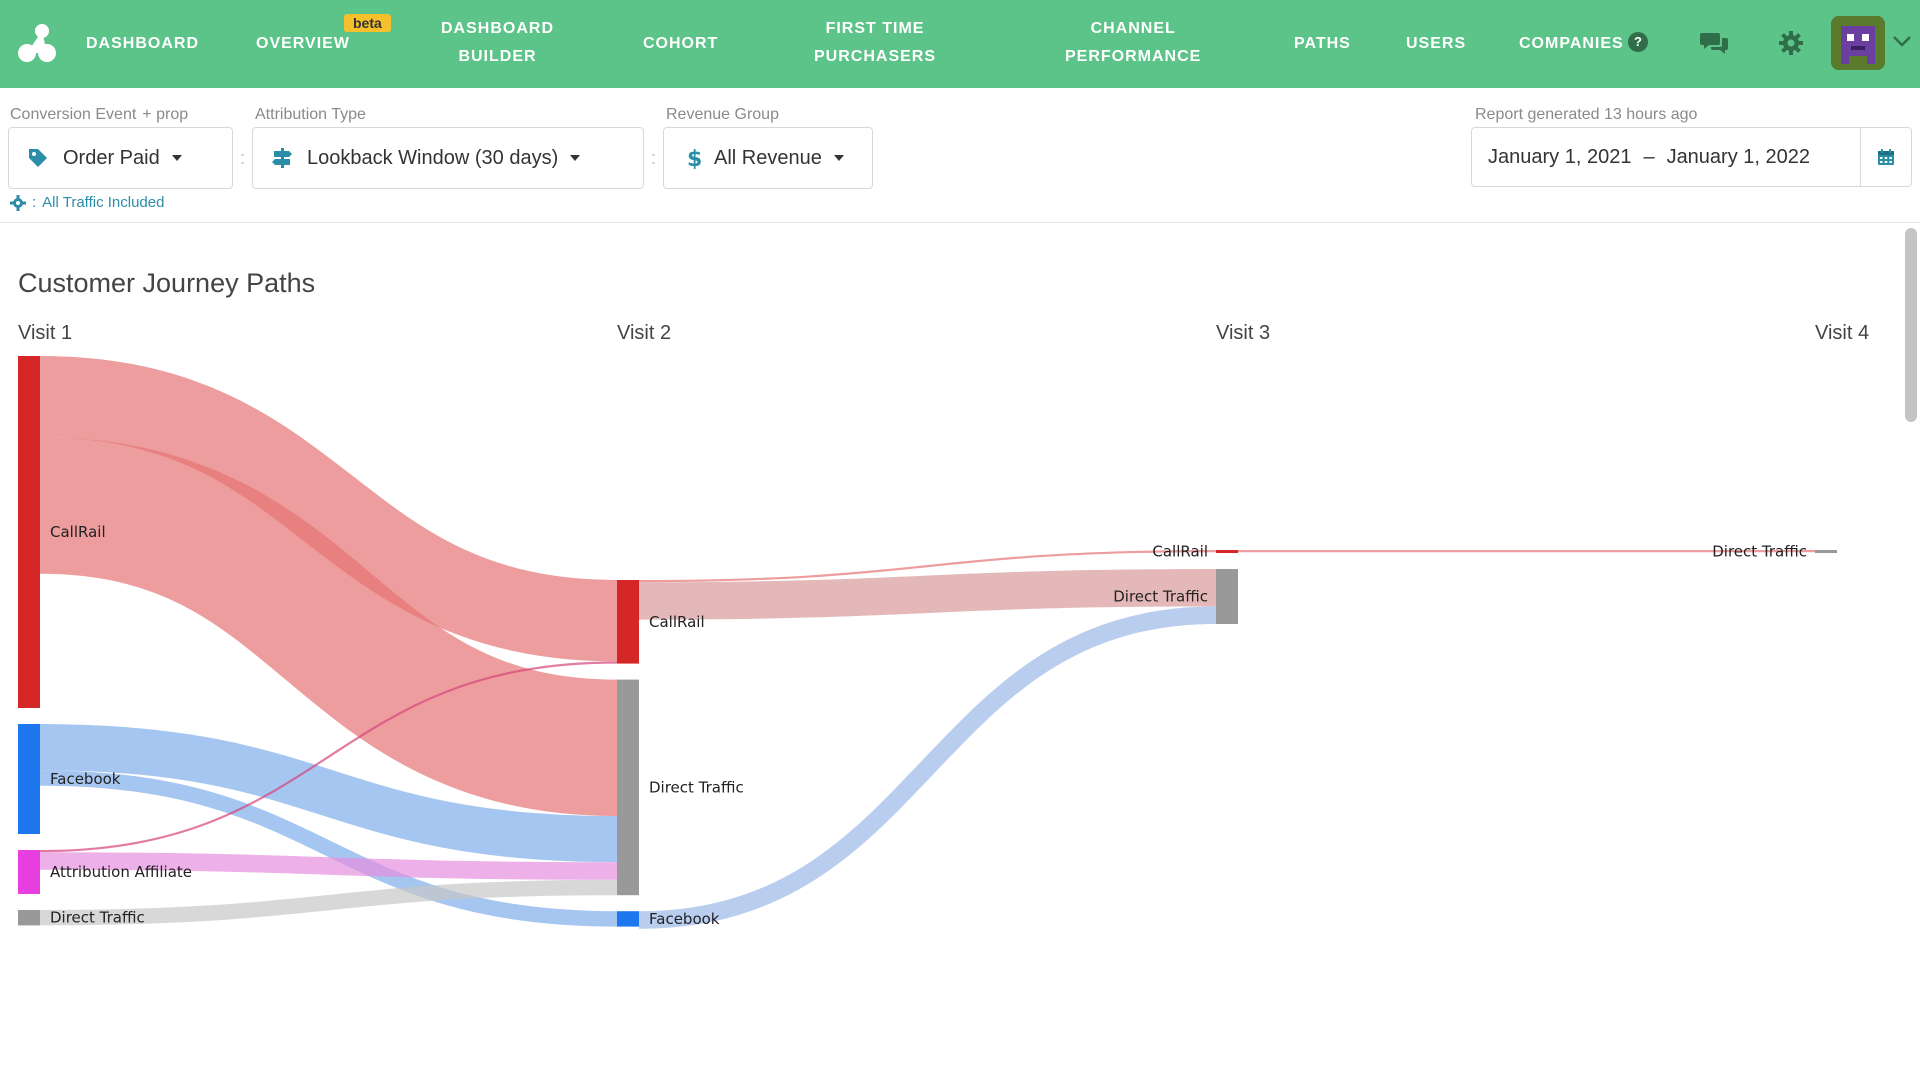  I want to click on calendar-button, so click(1885, 157).